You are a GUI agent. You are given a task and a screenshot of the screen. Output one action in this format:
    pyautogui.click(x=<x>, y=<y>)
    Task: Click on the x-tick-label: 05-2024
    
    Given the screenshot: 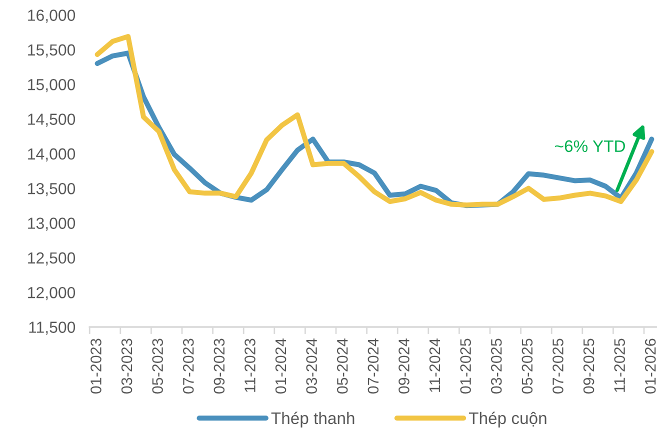 What is the action you would take?
    pyautogui.click(x=342, y=366)
    